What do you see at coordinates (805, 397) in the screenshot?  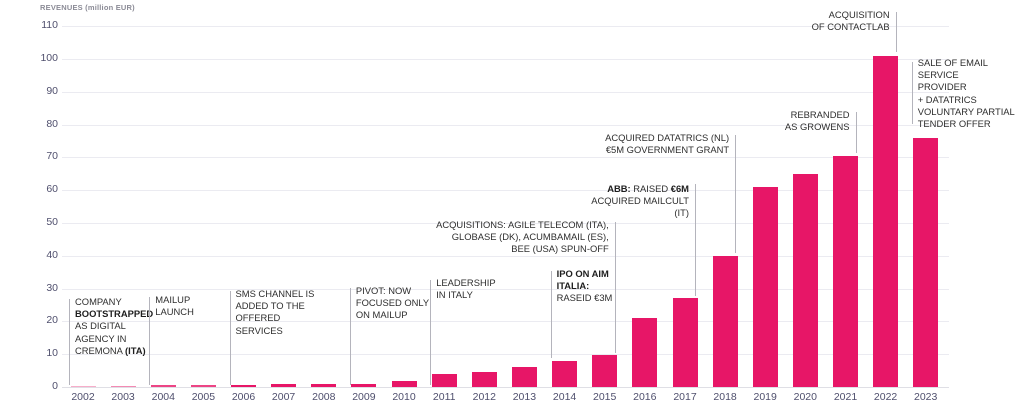 I see `x-tick-label: 2020` at bounding box center [805, 397].